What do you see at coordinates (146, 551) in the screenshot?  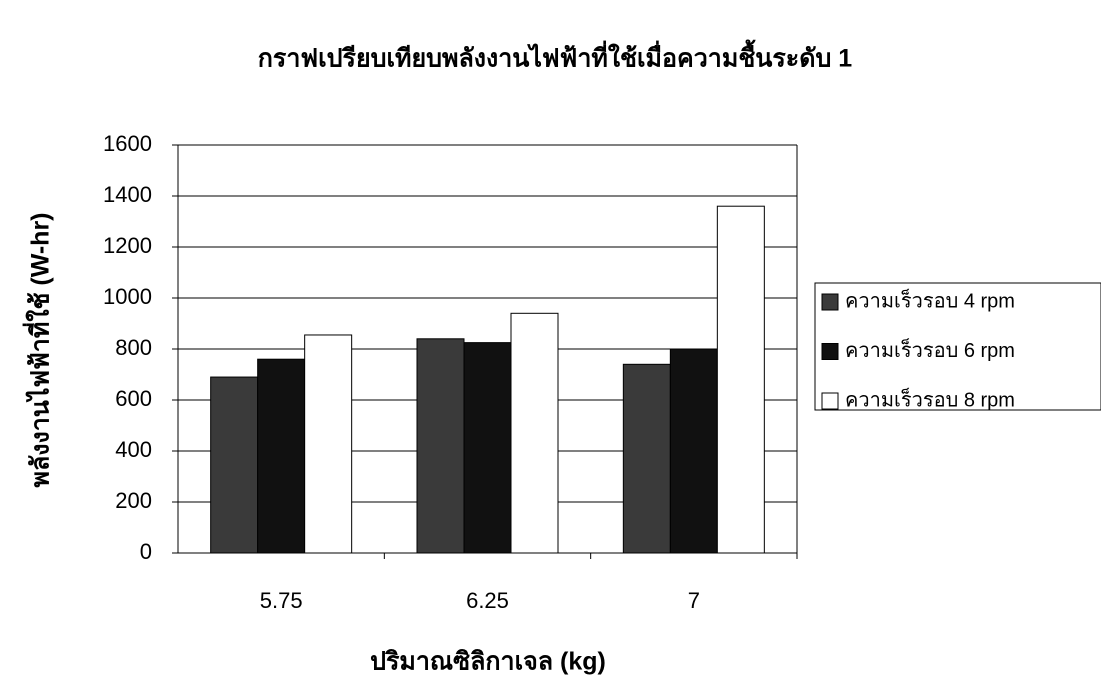 I see `y-tick-label: 0` at bounding box center [146, 551].